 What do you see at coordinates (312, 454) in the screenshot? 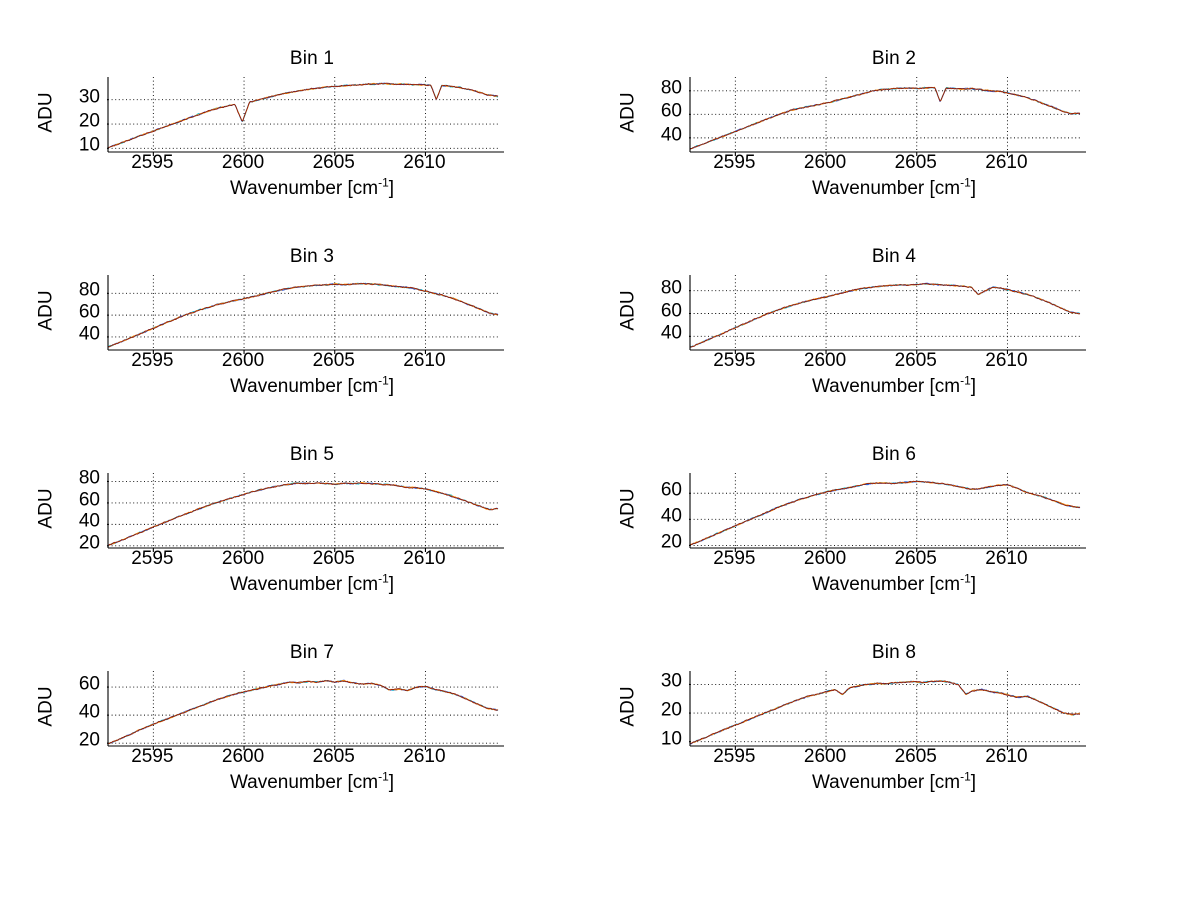
I see `subplot-title: Bin 5` at bounding box center [312, 454].